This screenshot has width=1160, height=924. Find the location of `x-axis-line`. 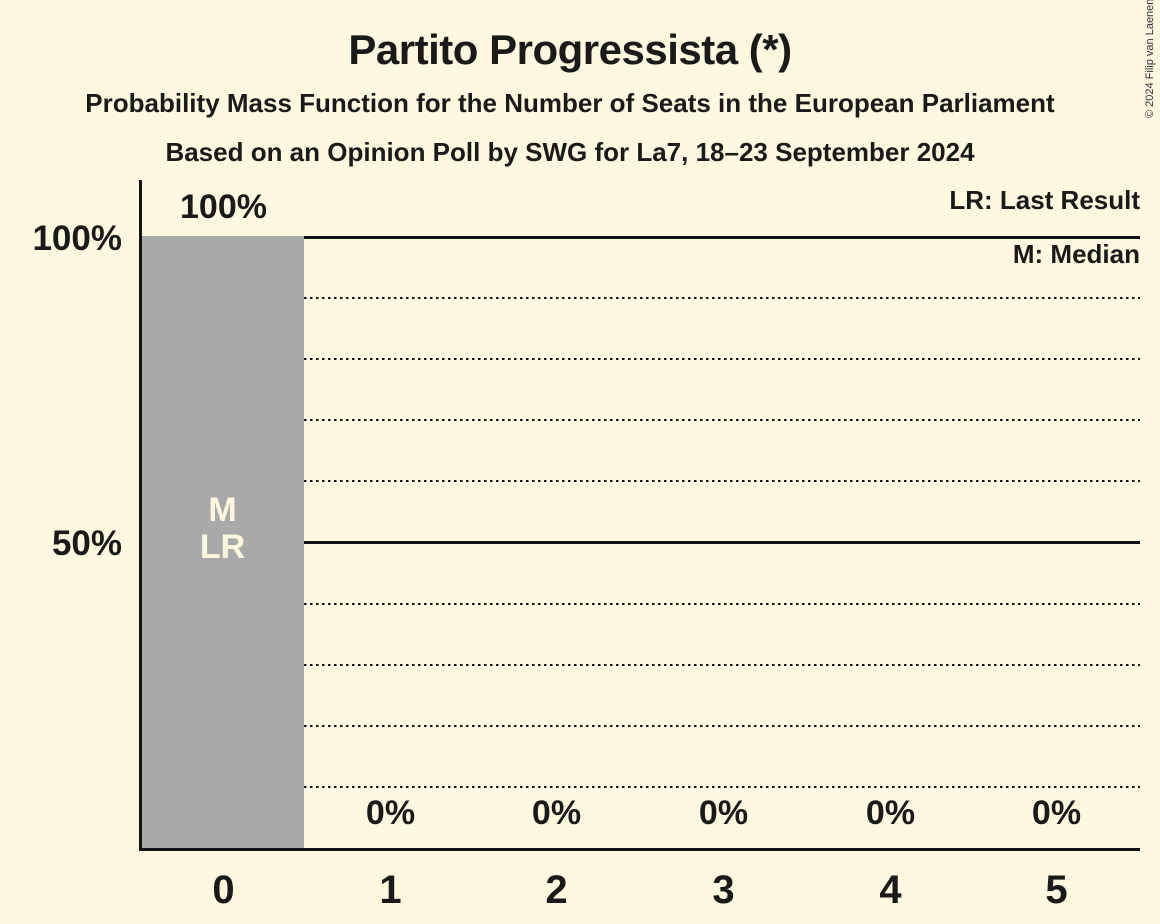

x-axis-line is located at coordinates (639, 849).